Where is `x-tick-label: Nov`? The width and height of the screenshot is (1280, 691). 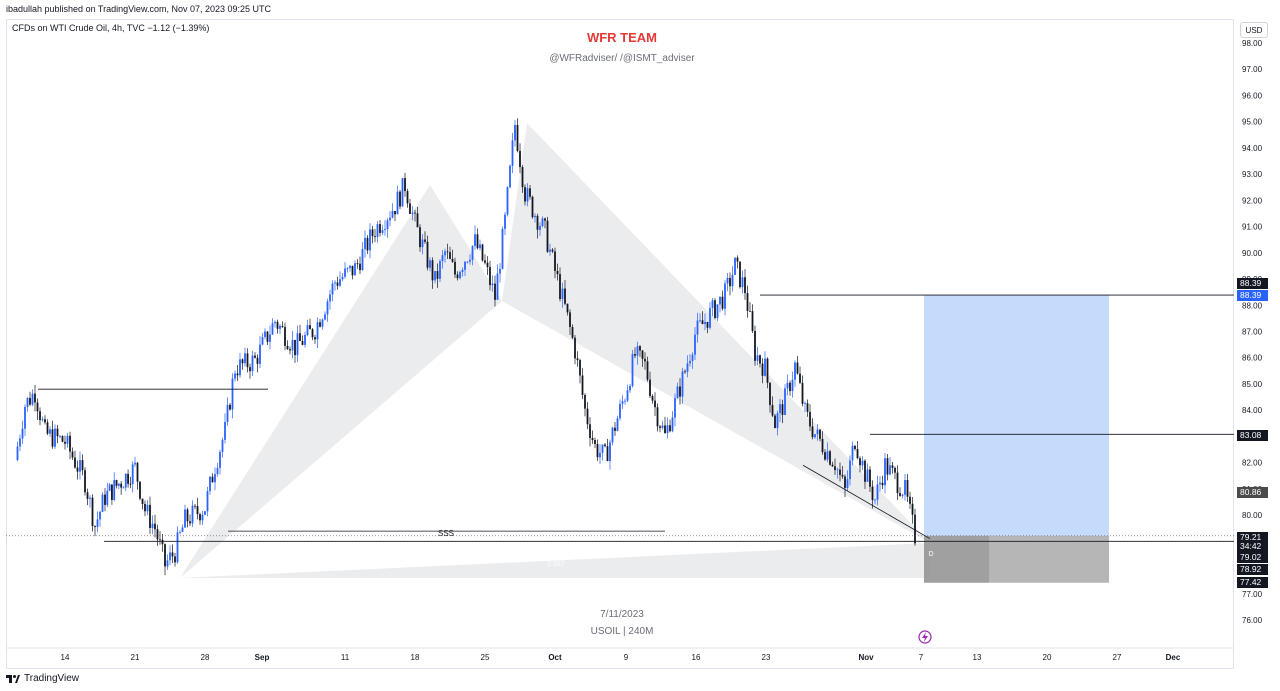
x-tick-label: Nov is located at coordinates (866, 657).